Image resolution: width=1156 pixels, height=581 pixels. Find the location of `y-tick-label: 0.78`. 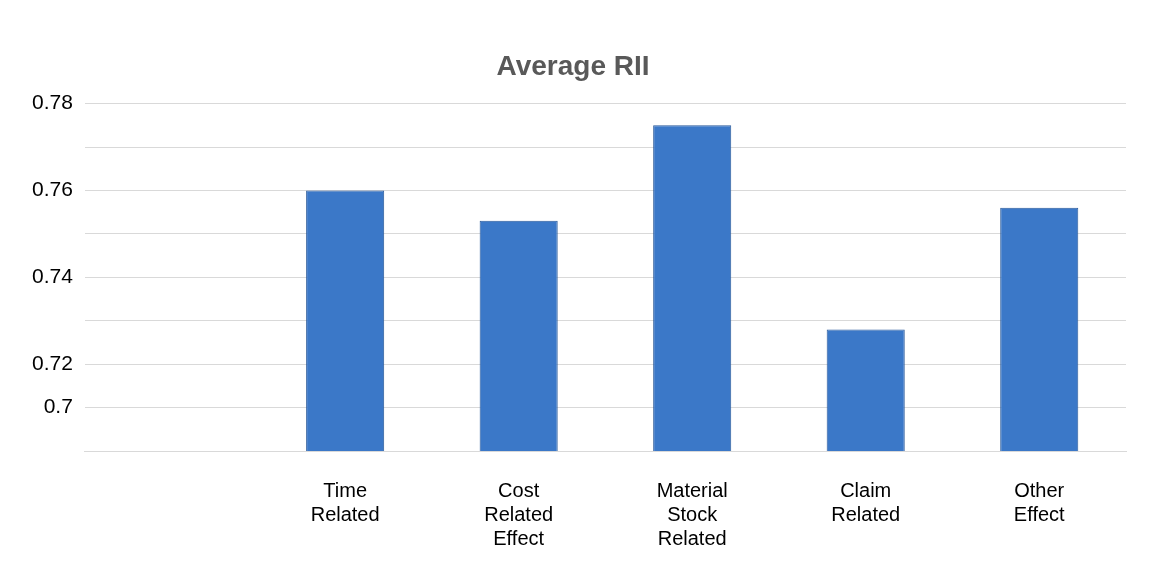

y-tick-label: 0.78 is located at coordinates (52, 102).